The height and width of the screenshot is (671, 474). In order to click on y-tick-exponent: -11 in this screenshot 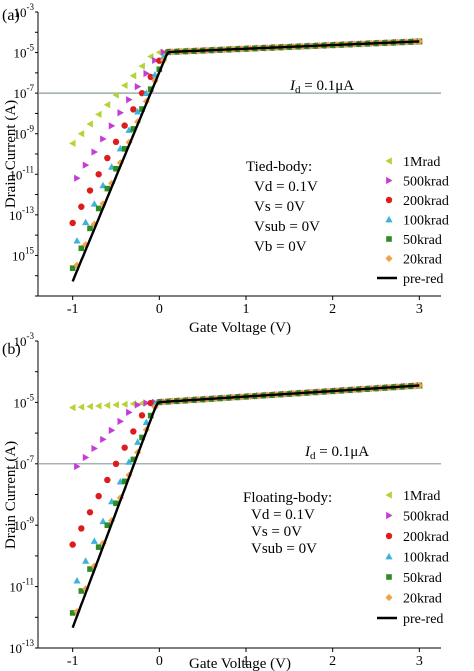, I will do `click(28, 169)`.